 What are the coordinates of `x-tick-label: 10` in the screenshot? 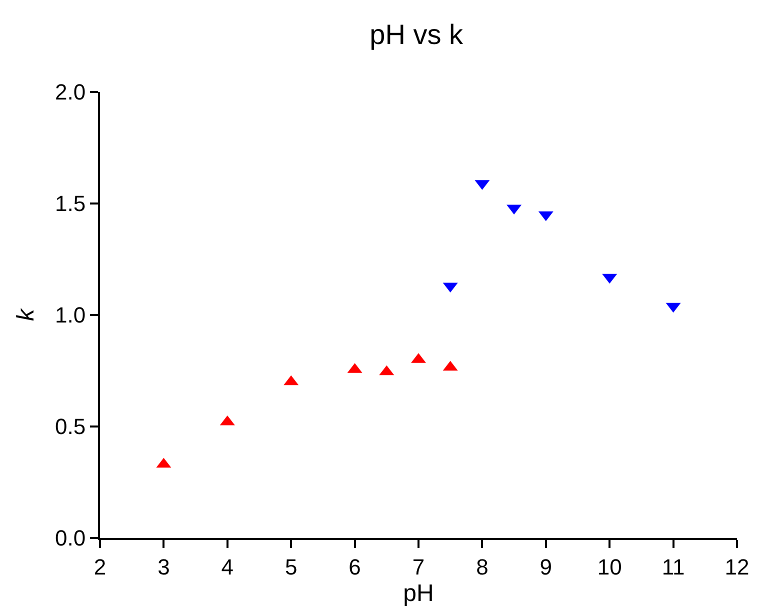 It's located at (609, 567).